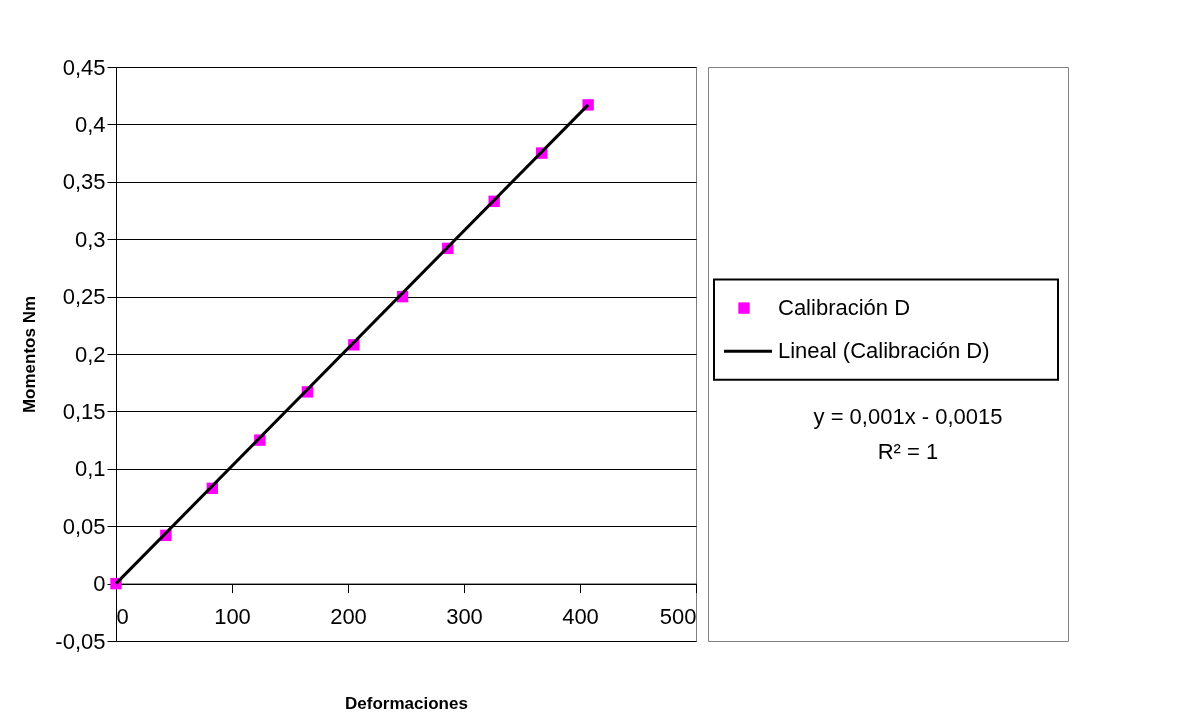 The height and width of the screenshot is (721, 1204). I want to click on text: R² = 1, so click(908, 451).